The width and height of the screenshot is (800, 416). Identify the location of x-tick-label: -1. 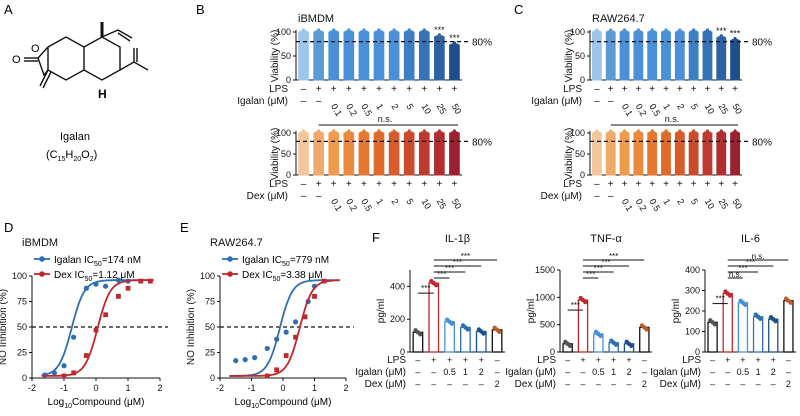
(64, 388).